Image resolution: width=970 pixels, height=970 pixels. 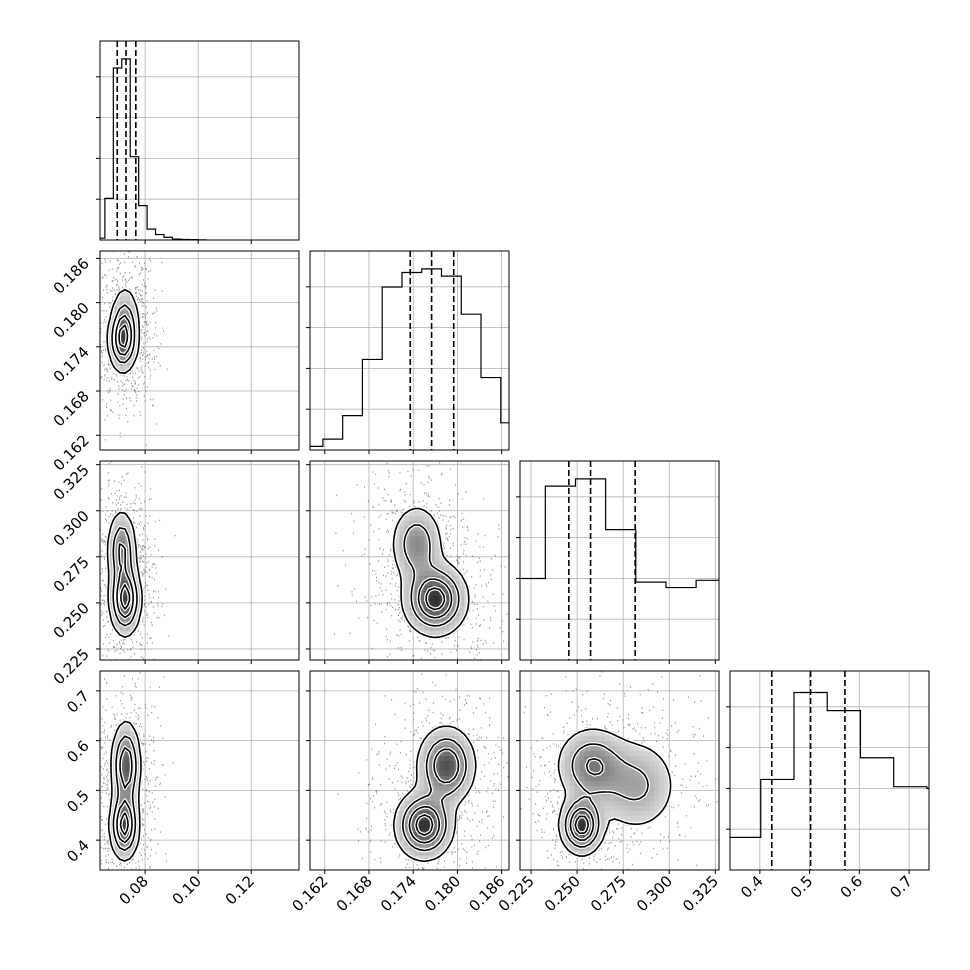 I want to click on y-tick-label: 0.250, so click(x=71, y=620).